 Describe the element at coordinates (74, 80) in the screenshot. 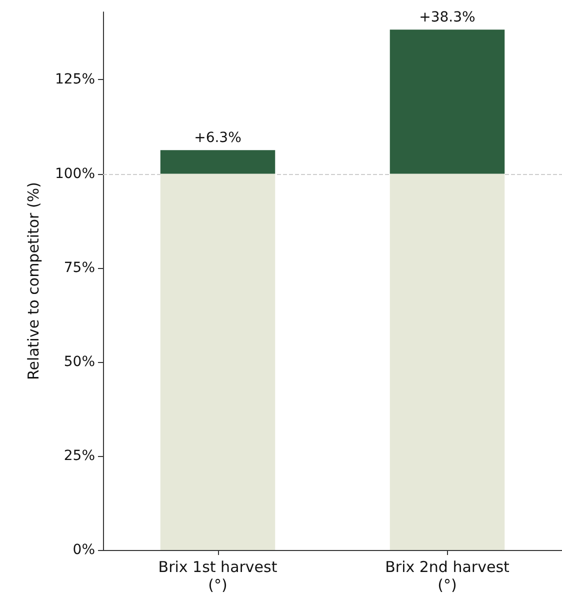

I see `y-tick-label: 125%` at that location.